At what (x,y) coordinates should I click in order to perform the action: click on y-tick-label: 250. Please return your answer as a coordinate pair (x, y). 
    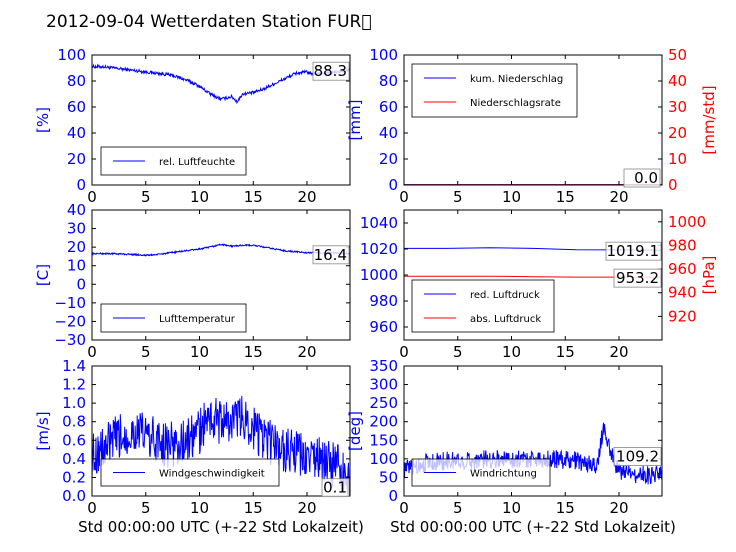
    Looking at the image, I should click on (383, 403).